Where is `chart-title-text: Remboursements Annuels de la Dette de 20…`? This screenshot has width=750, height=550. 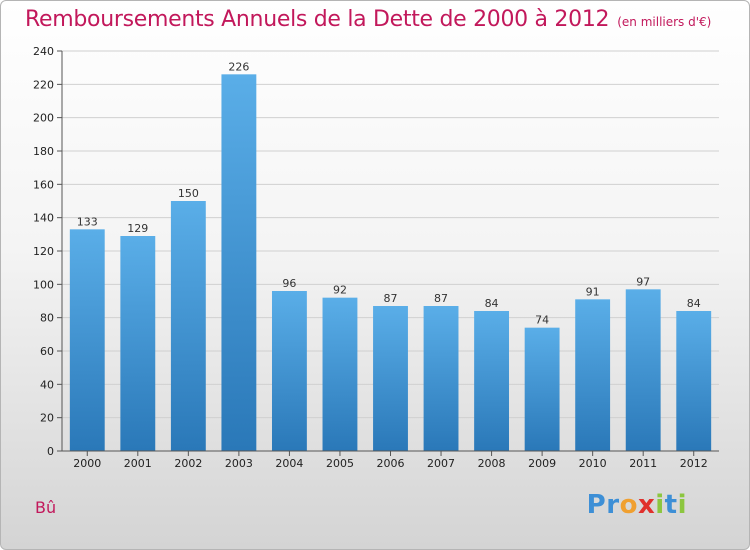 chart-title-text: Remboursements Annuels de la Dette de 20… is located at coordinates (317, 19).